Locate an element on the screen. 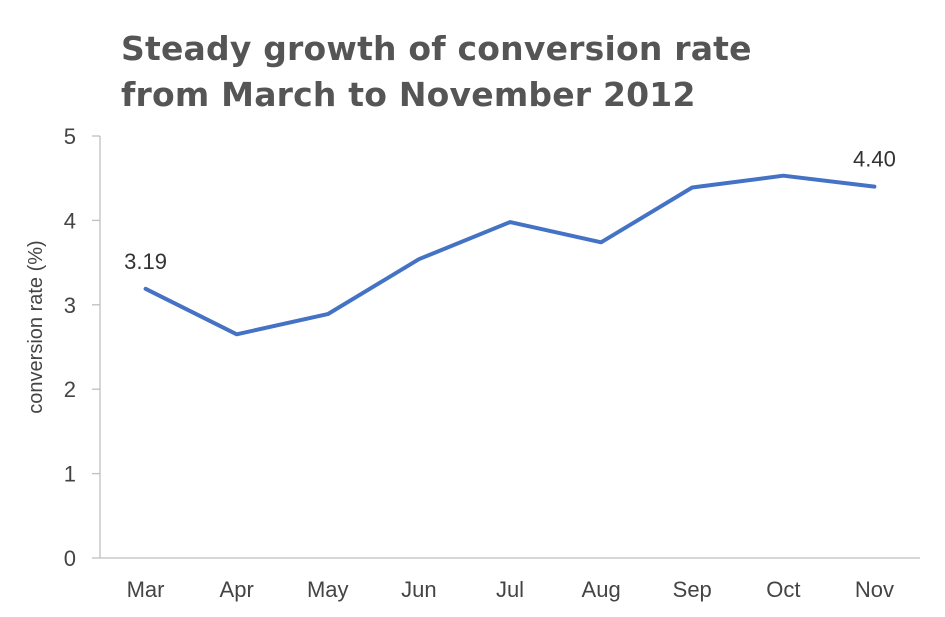 The image size is (945, 617). y-tick-label: 2 is located at coordinates (70, 389).